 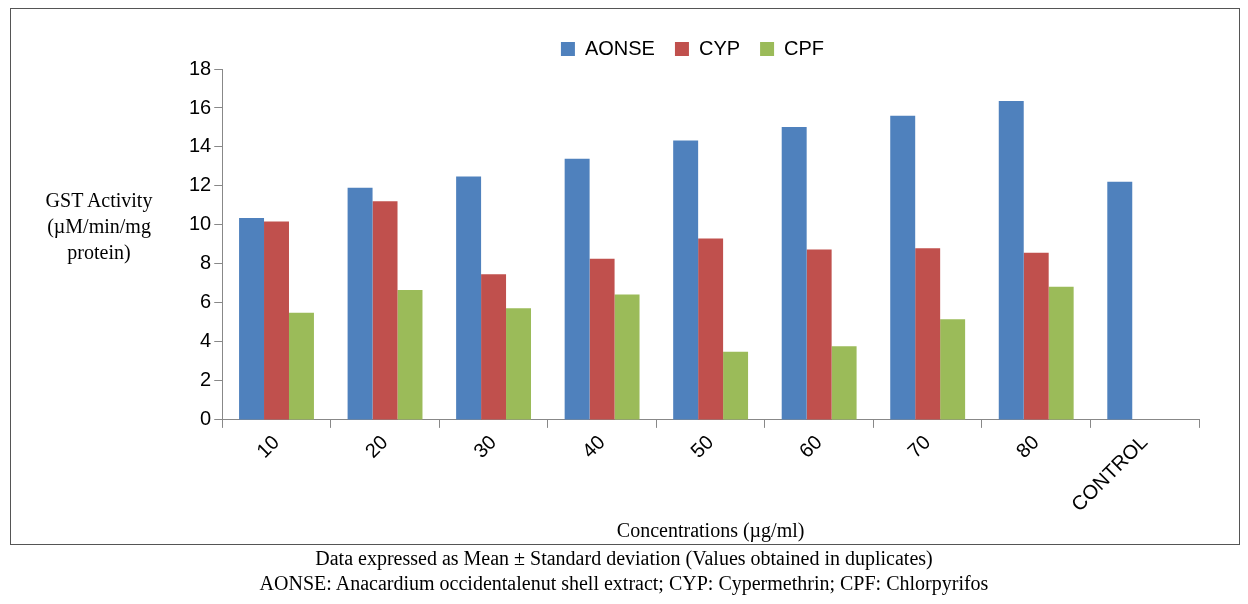 What do you see at coordinates (619, 47) in the screenshot?
I see `legend-label: AONSE` at bounding box center [619, 47].